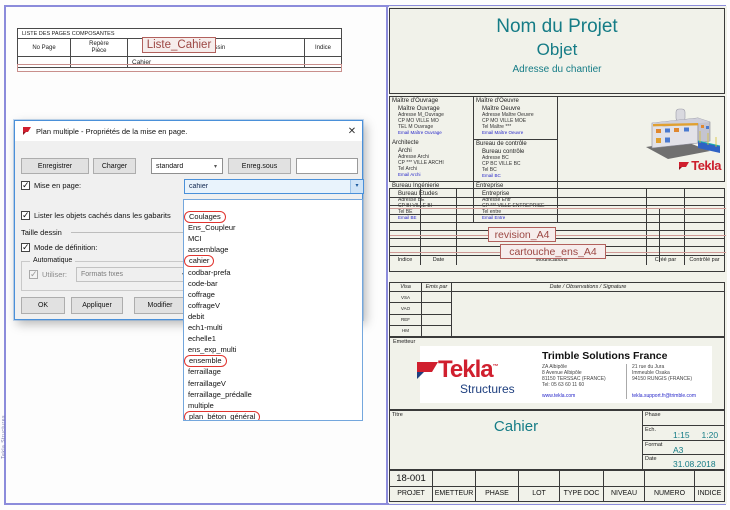  What do you see at coordinates (274, 186) in the screenshot?
I see `mise-en-page-combo: cahier ▾` at bounding box center [274, 186].